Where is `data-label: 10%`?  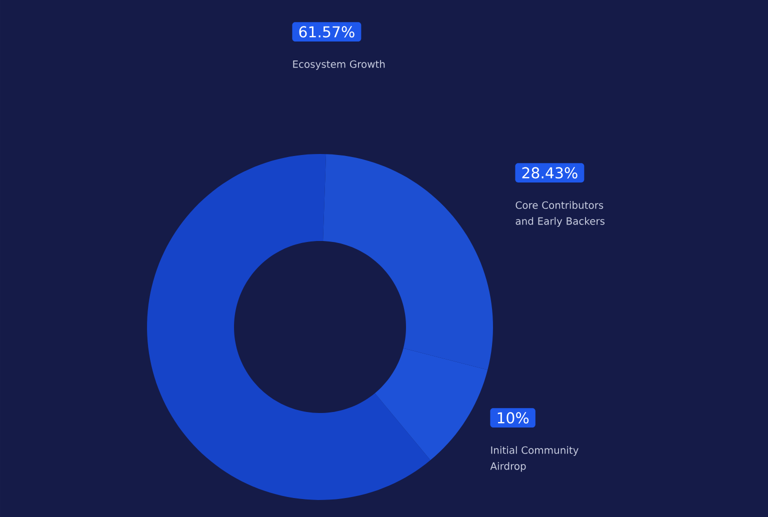 data-label: 10% is located at coordinates (513, 418).